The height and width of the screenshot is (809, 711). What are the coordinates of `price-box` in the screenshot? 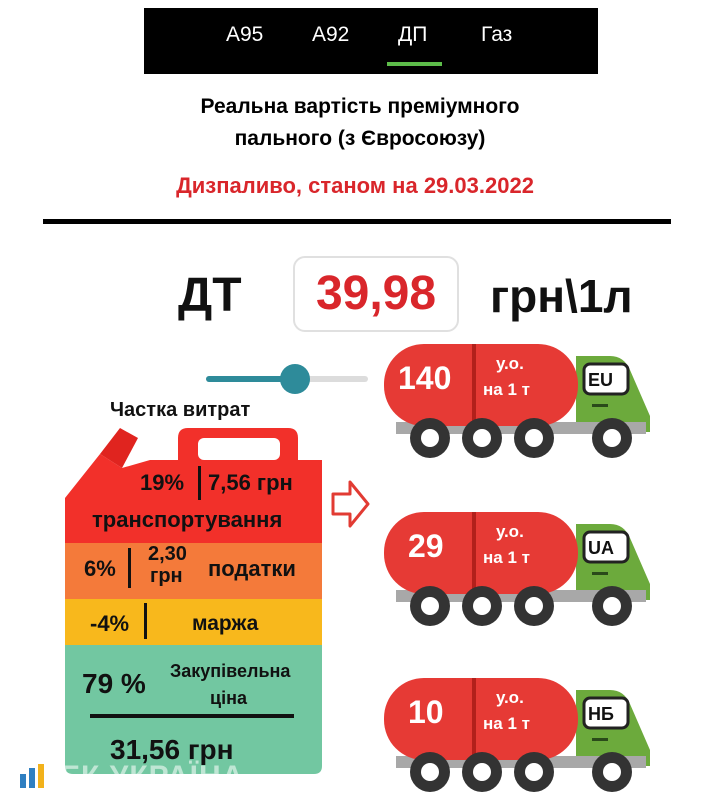 It's located at (376, 294).